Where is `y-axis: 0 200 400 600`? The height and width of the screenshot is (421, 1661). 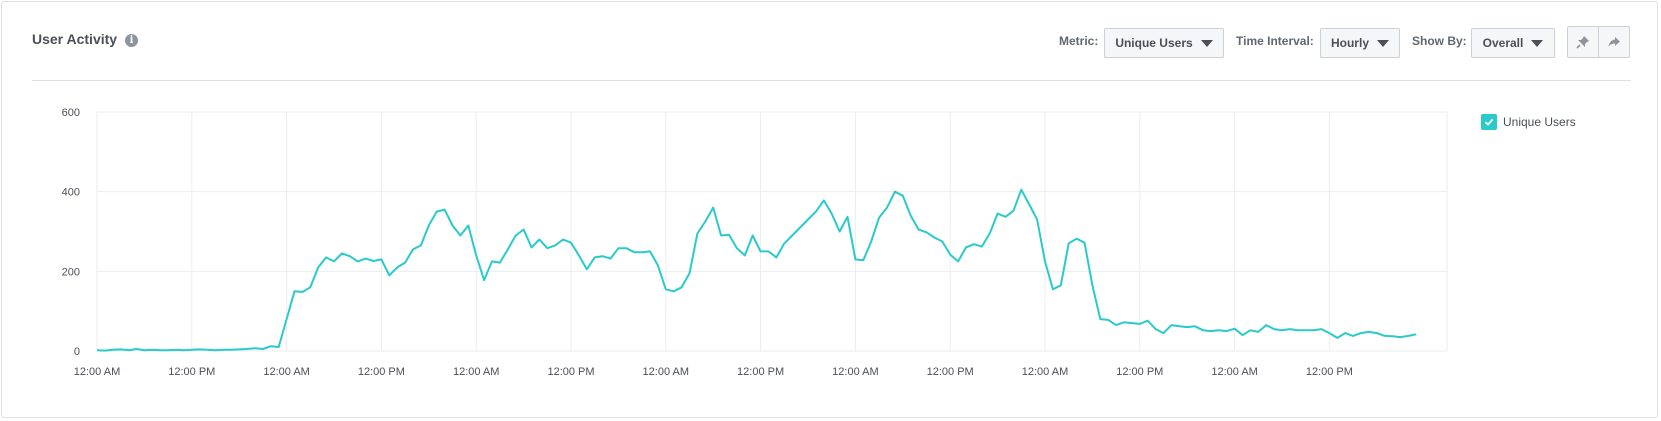 y-axis: 0 200 400 600 is located at coordinates (71, 232).